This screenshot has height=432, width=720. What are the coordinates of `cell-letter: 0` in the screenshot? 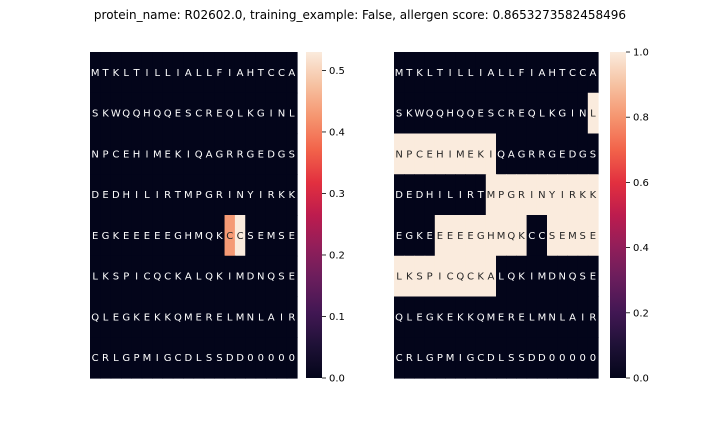 It's located at (583, 358).